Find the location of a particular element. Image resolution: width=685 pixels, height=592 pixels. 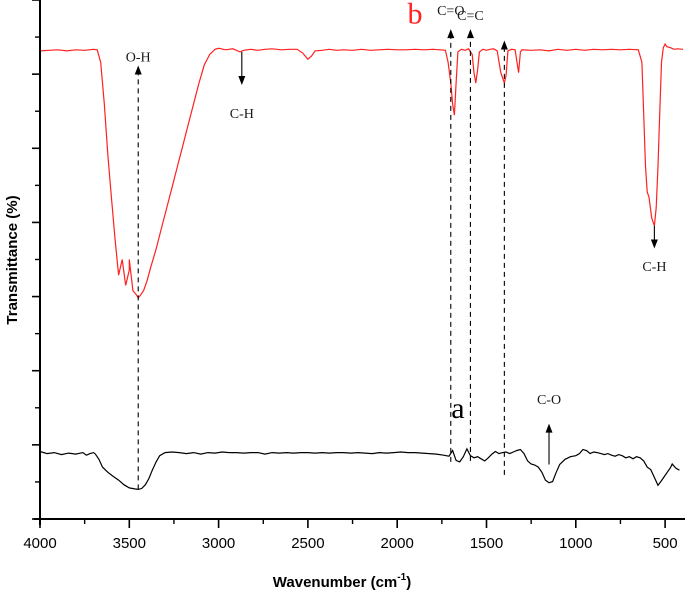

x-axis-title-superscript: -1 is located at coordinates (401, 577).